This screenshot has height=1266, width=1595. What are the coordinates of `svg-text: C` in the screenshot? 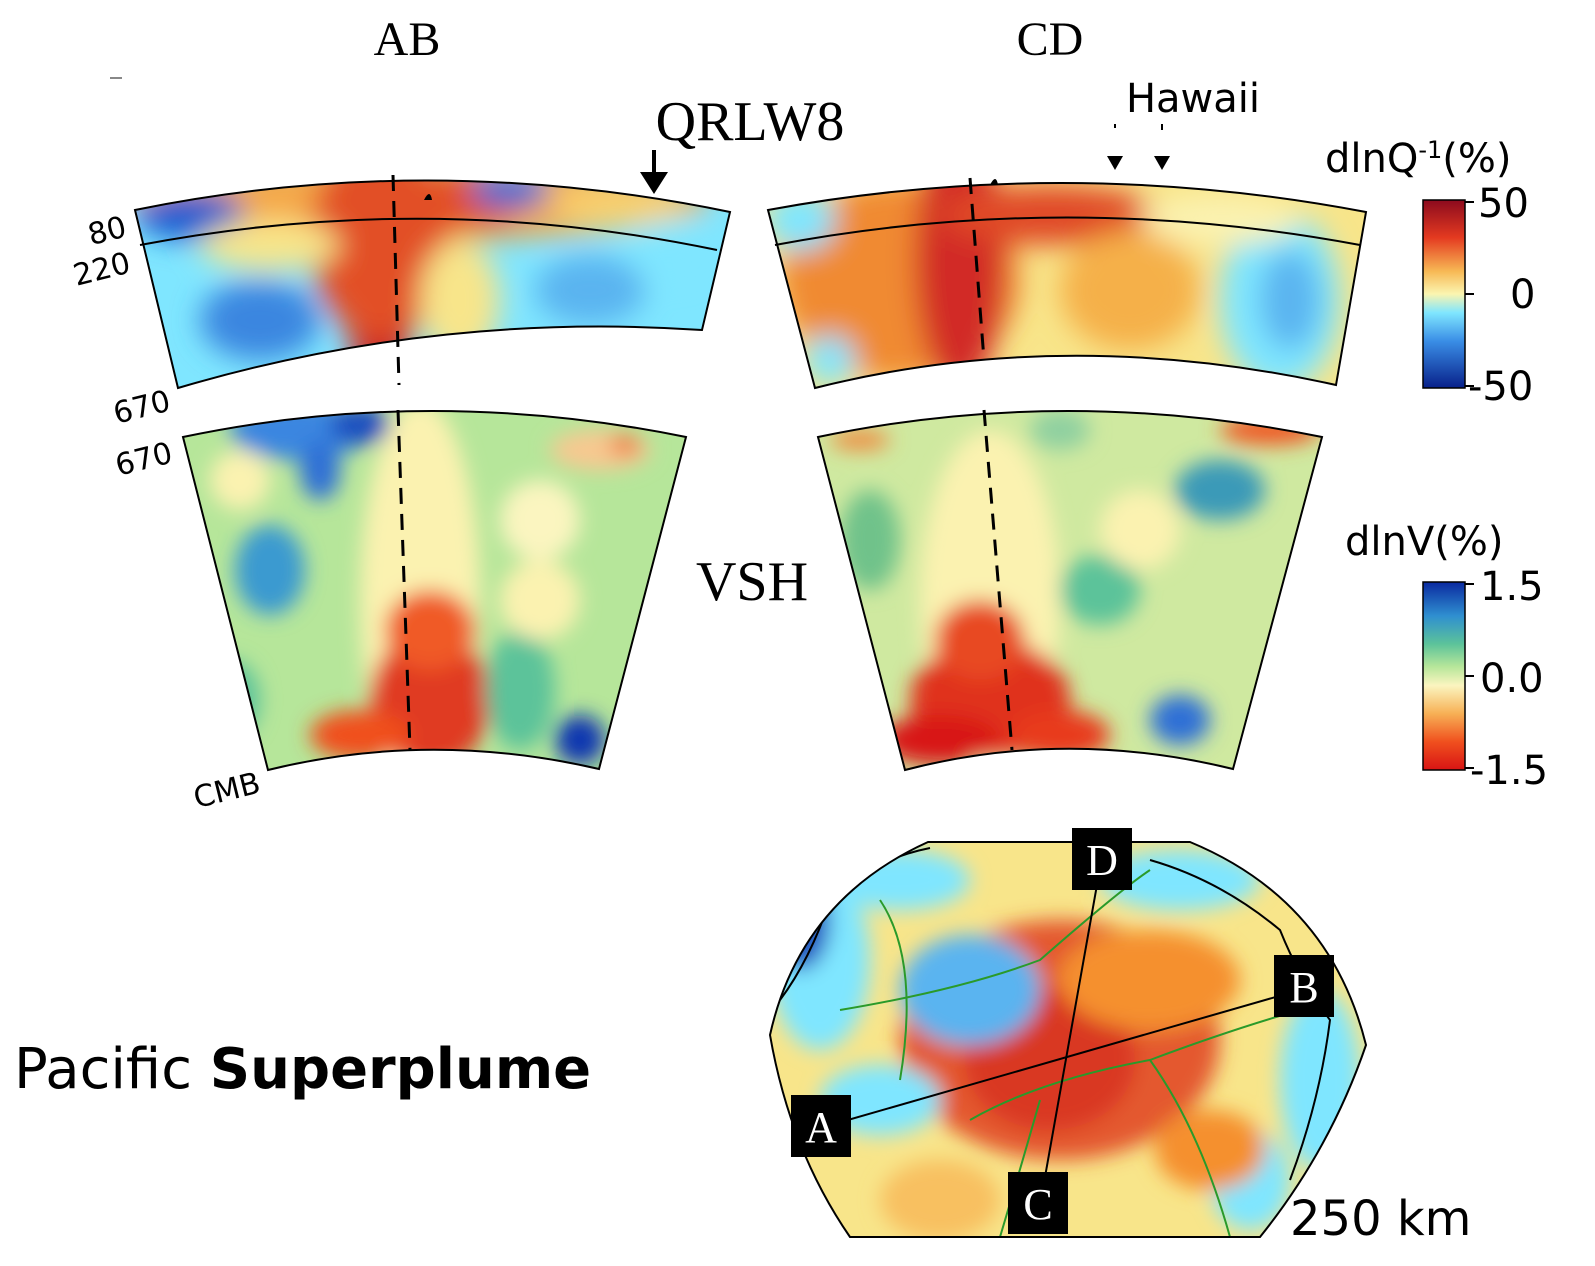 It's located at (1037, 1204).